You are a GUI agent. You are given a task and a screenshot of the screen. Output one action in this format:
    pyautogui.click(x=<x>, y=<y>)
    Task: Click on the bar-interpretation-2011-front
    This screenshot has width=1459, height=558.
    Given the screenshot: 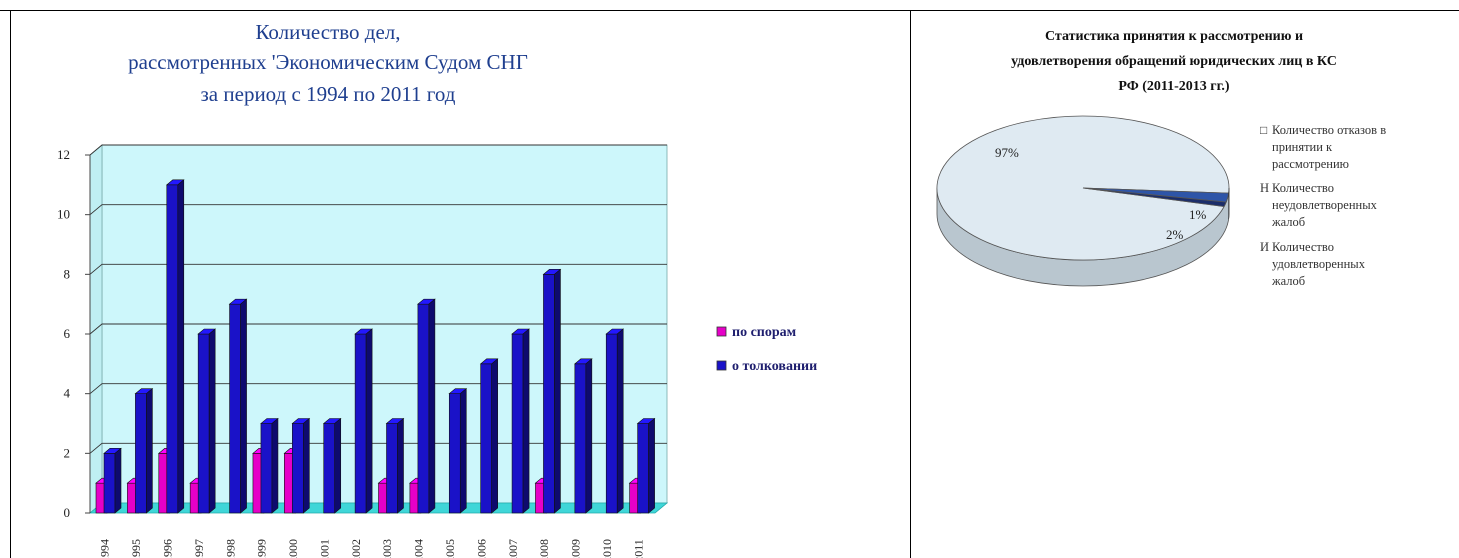 What is the action you would take?
    pyautogui.click(x=643, y=468)
    